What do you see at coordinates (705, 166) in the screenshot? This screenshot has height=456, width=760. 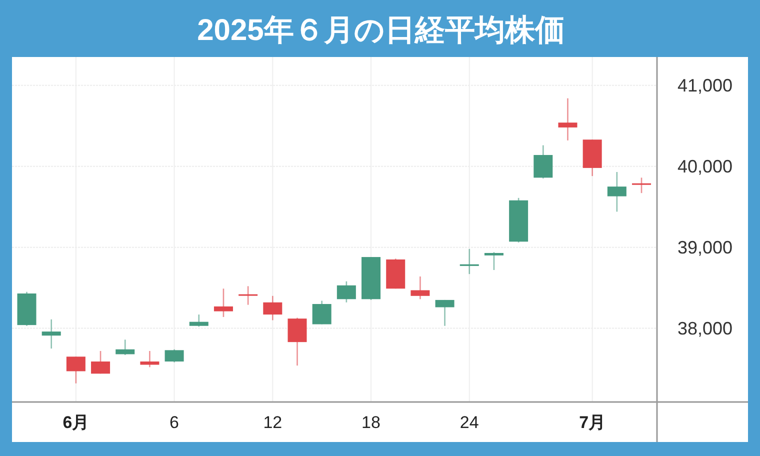 I see `y-tick-label: 40,000` at bounding box center [705, 166].